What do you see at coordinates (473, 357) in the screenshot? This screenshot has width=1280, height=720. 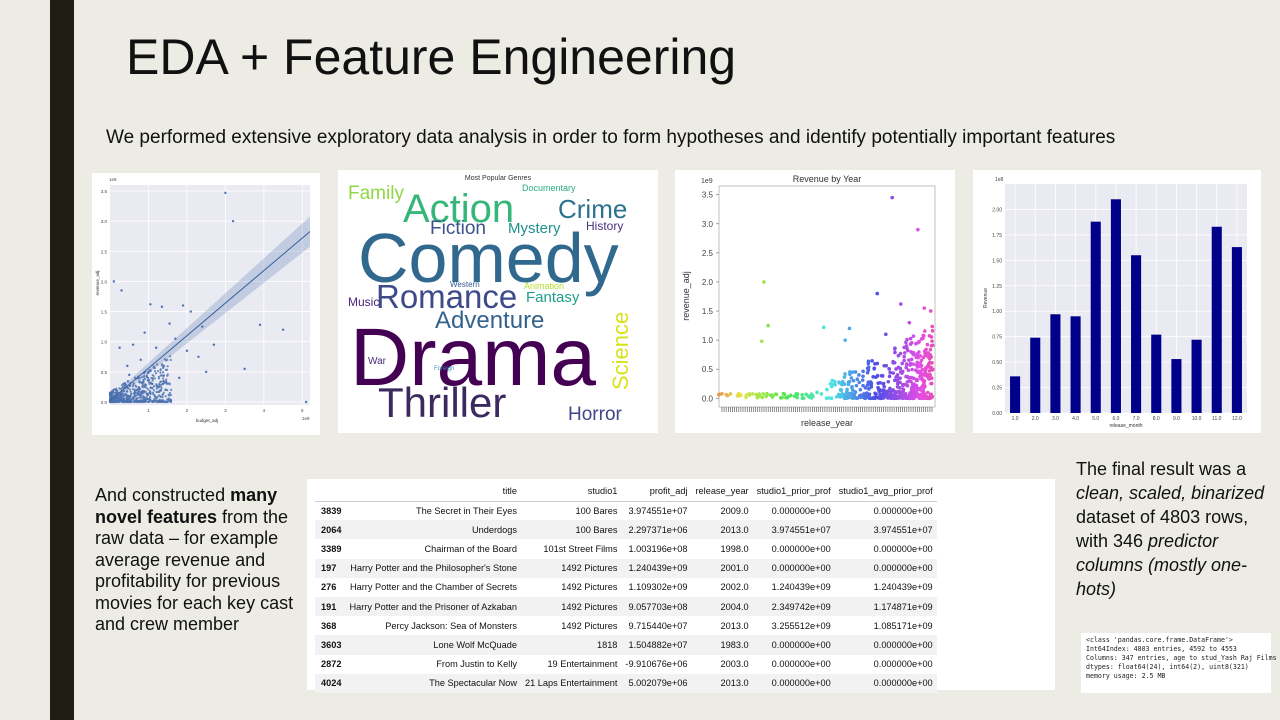 I see `word-drama: Drama` at bounding box center [473, 357].